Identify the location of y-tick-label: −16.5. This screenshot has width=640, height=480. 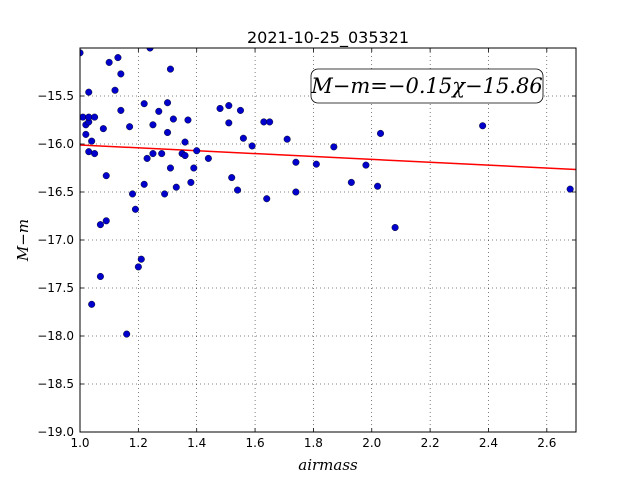
(55, 192).